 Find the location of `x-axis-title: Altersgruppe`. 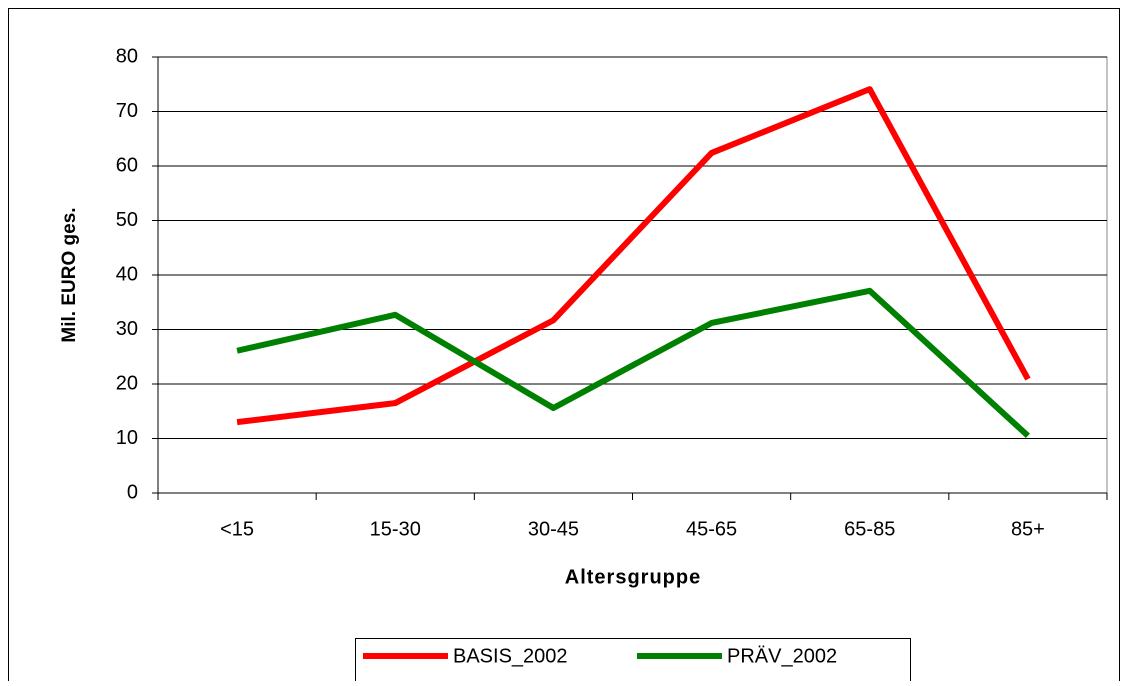

x-axis-title: Altersgruppe is located at coordinates (633, 577).